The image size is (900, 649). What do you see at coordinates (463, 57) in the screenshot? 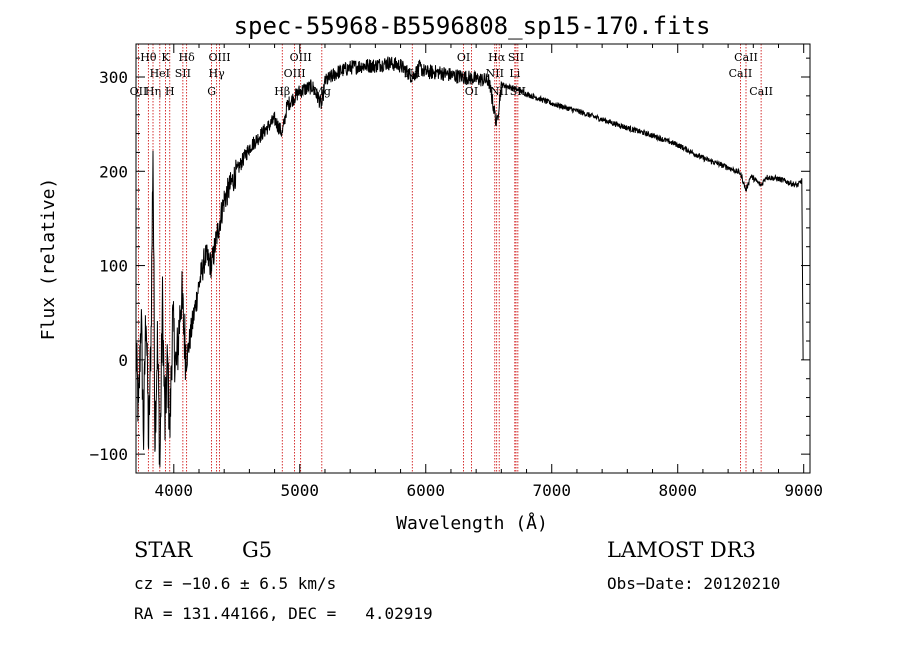
I see `marker-label-16: OI` at bounding box center [463, 57].